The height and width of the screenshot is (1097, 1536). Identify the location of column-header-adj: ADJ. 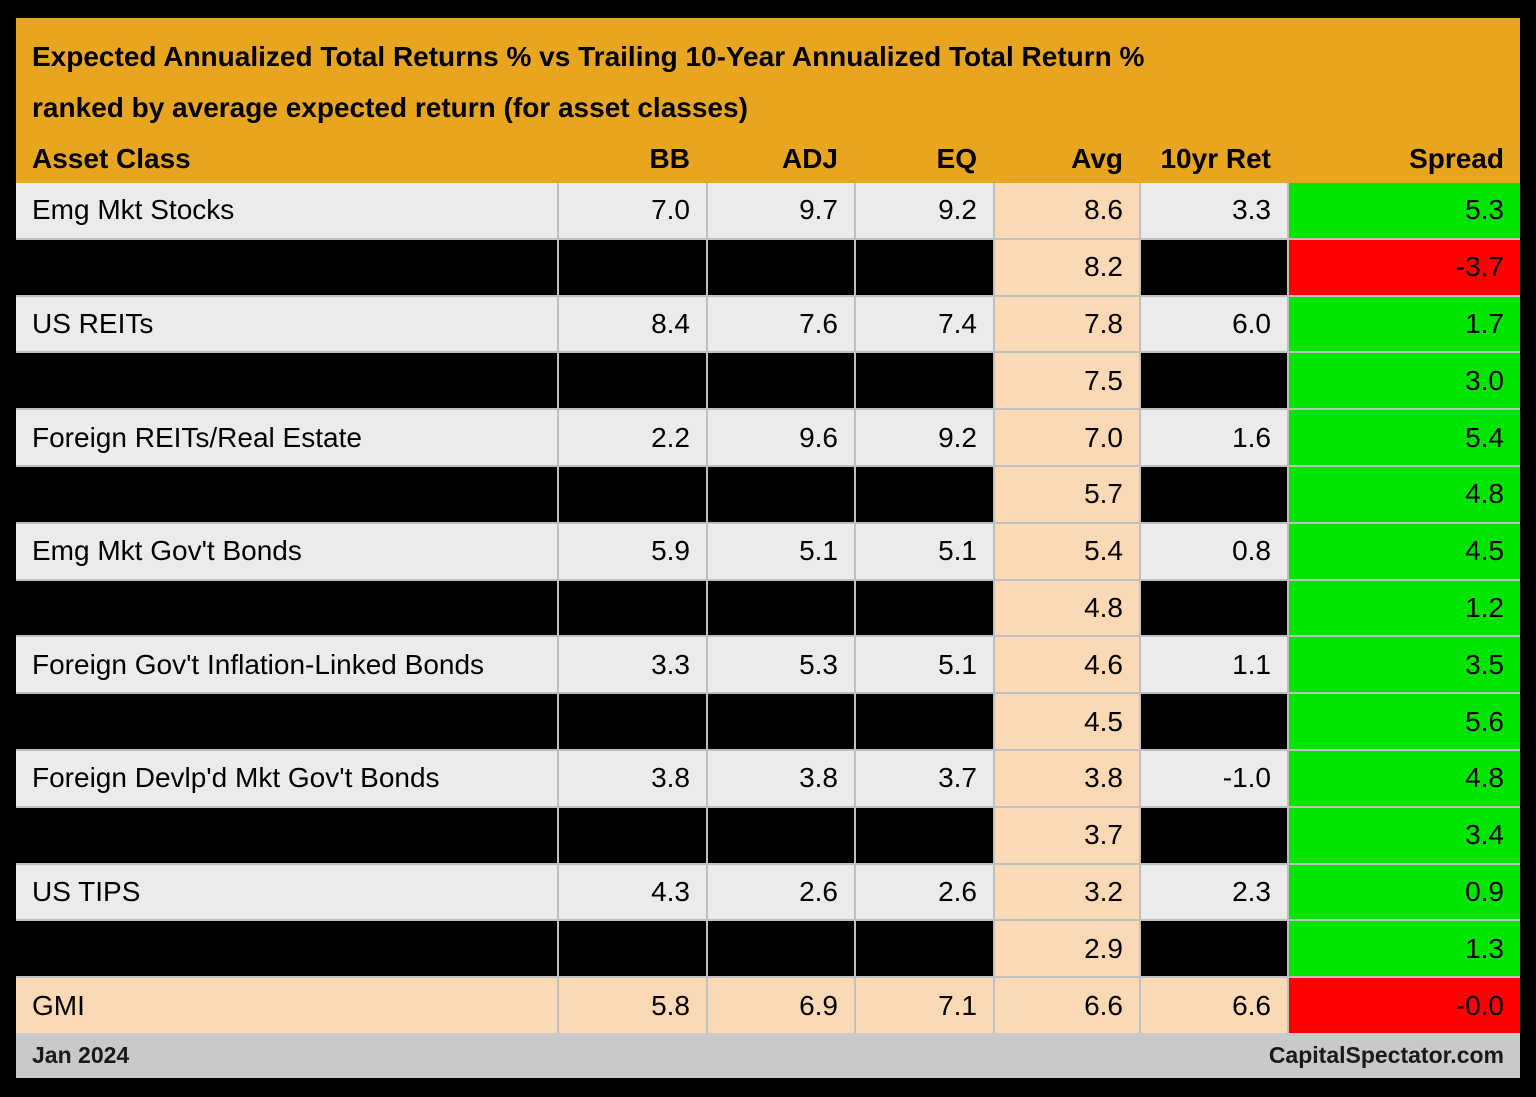
(809, 158).